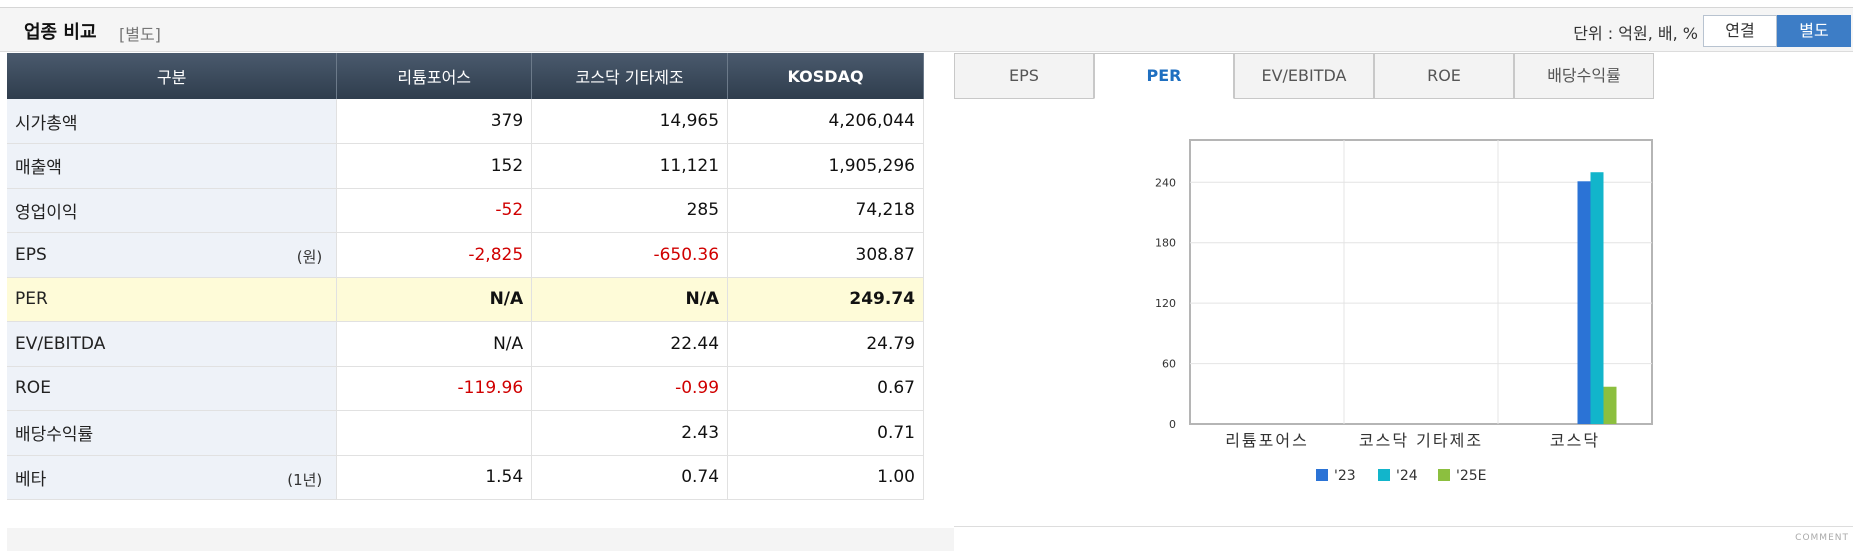  What do you see at coordinates (825, 299) in the screenshot?
I see `table-cell: 249.74` at bounding box center [825, 299].